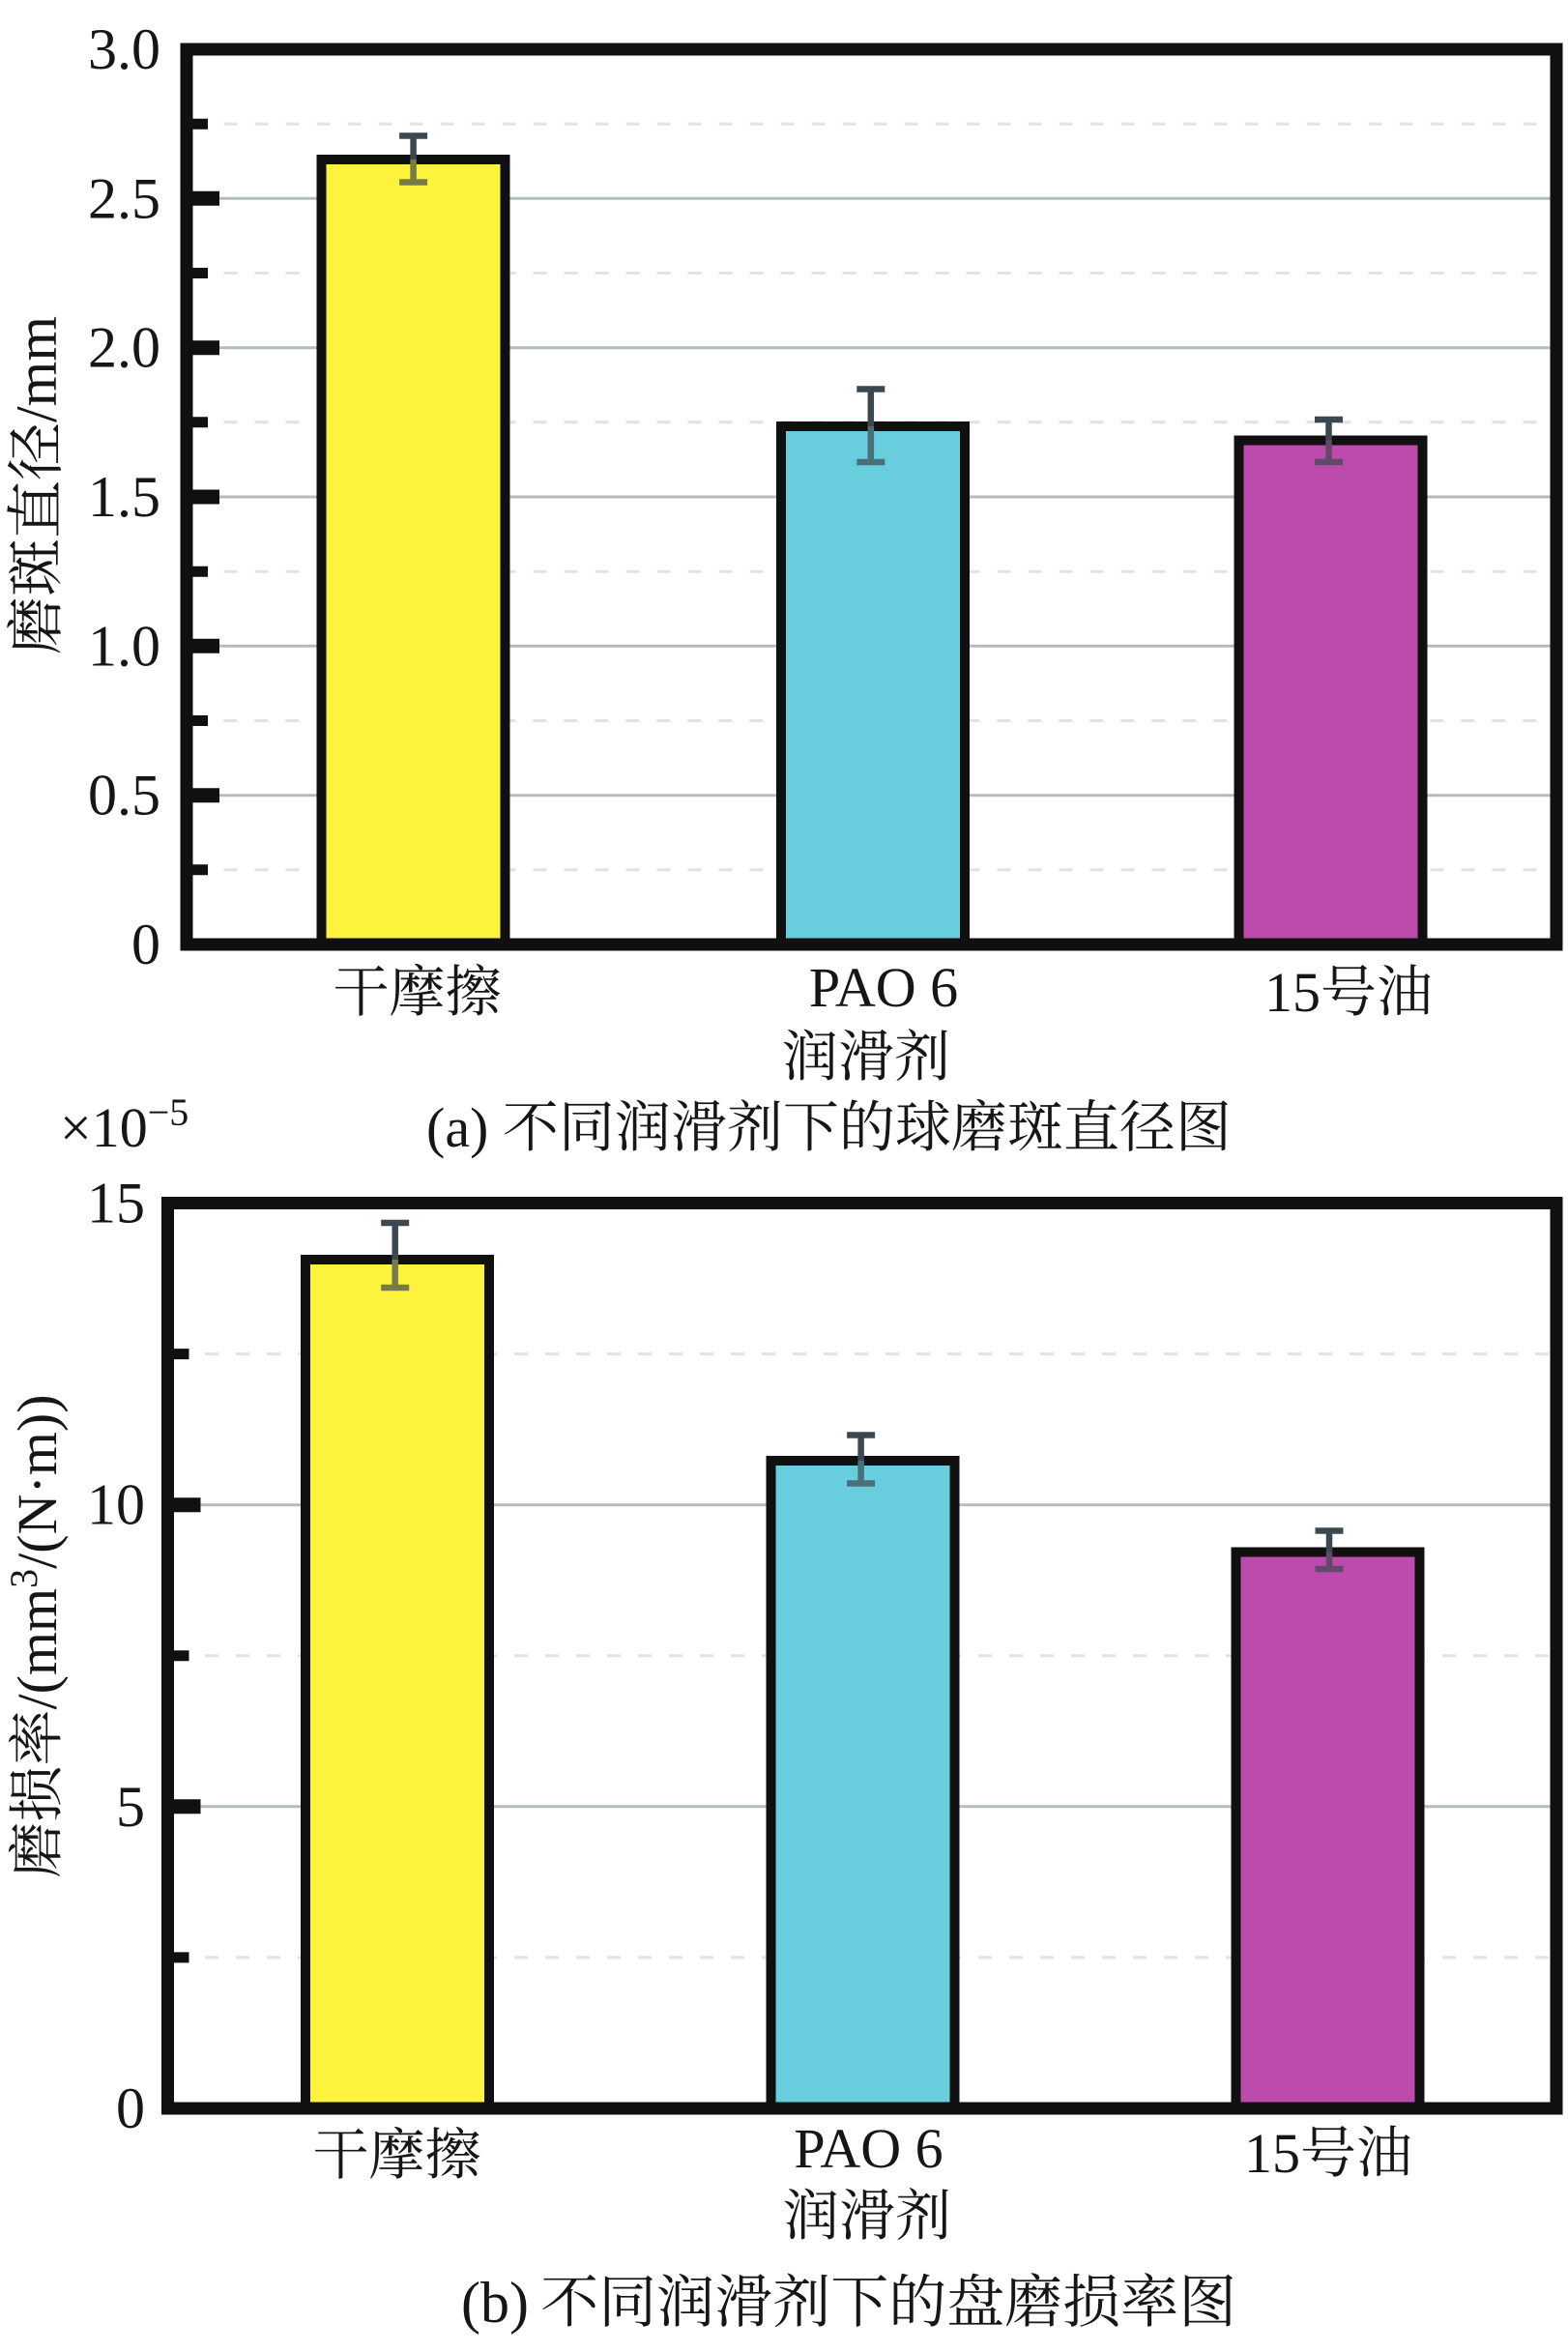 The image size is (1568, 2352). I want to click on svg-text: 5, so click(130, 1807).